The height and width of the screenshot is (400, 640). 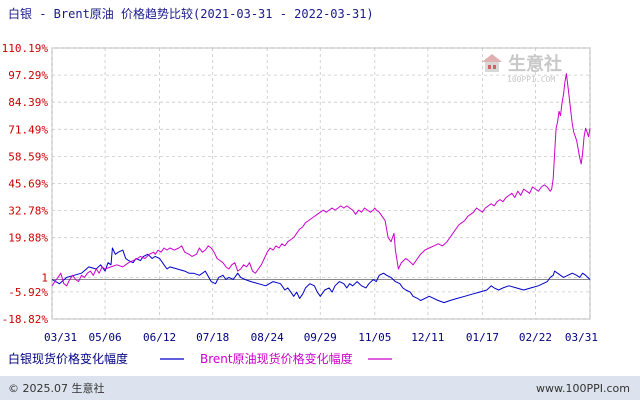 I want to click on legend: 白银现货价格变化幅度 Brent原油现货价格变化幅度, so click(x=200, y=358).